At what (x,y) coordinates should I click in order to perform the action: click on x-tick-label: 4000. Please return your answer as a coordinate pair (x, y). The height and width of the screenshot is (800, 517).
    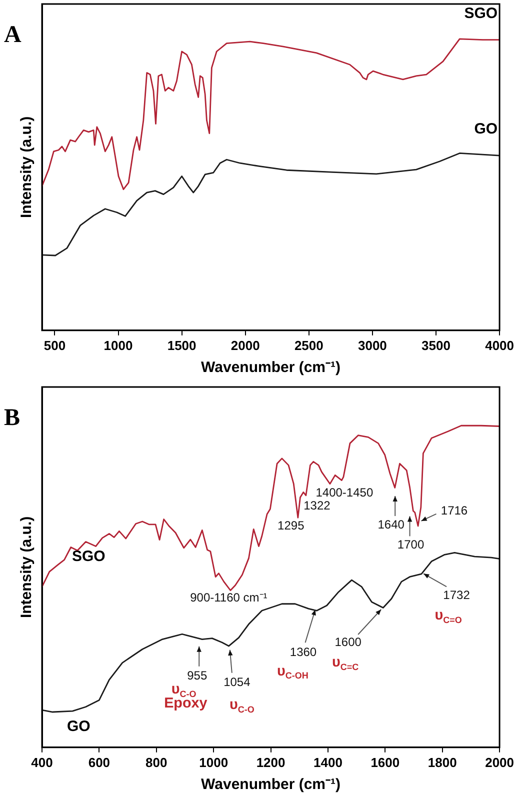
    Looking at the image, I should click on (499, 345).